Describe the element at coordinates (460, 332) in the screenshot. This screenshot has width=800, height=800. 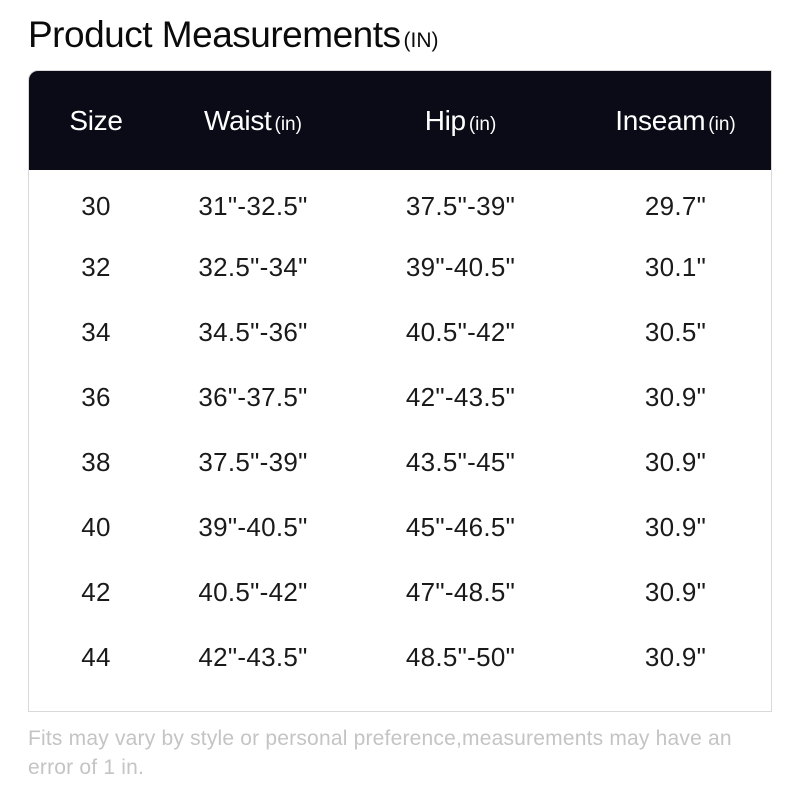
I see `cell-hip: 40.5"-42"` at that location.